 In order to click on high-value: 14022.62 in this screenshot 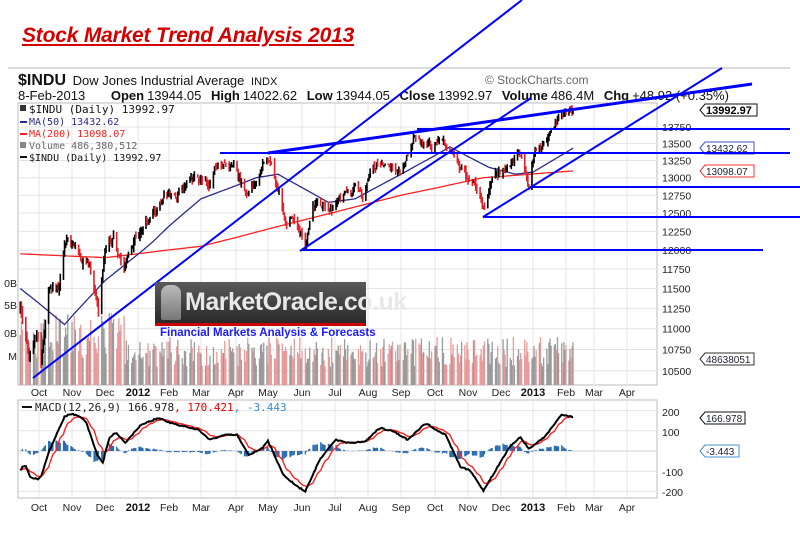, I will do `click(270, 95)`.